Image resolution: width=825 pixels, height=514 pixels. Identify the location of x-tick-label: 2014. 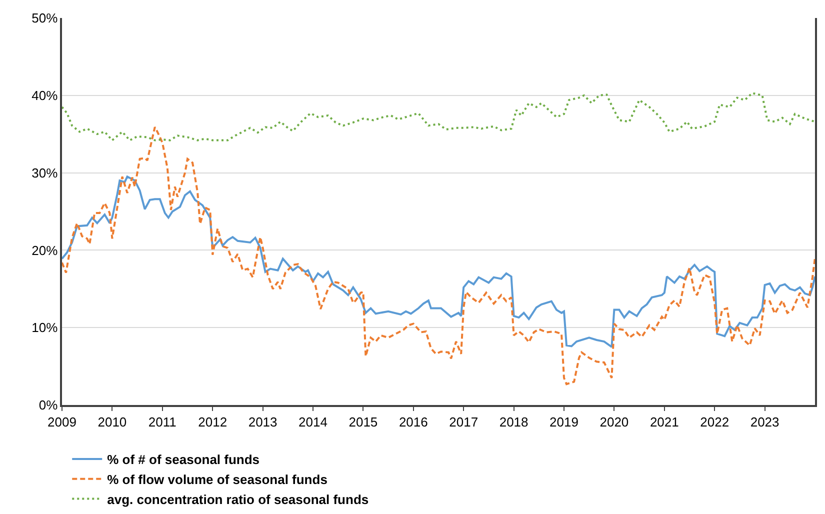
(313, 422).